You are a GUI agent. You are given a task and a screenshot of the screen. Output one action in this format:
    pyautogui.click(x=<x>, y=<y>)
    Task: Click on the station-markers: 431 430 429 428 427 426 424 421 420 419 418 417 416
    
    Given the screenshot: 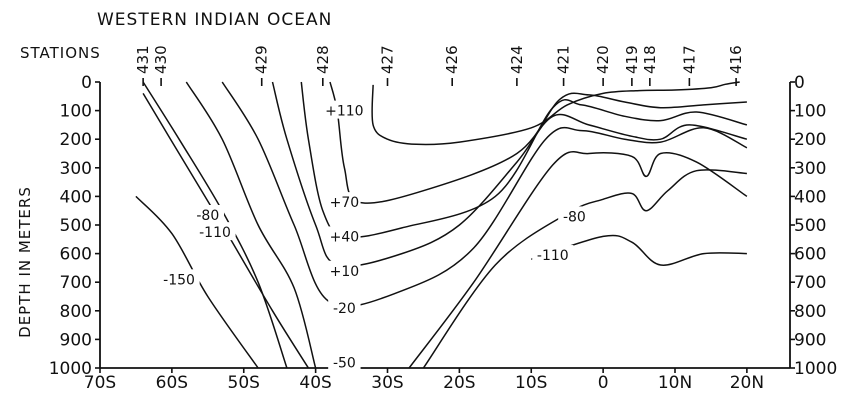 What is the action you would take?
    pyautogui.click(x=439, y=65)
    